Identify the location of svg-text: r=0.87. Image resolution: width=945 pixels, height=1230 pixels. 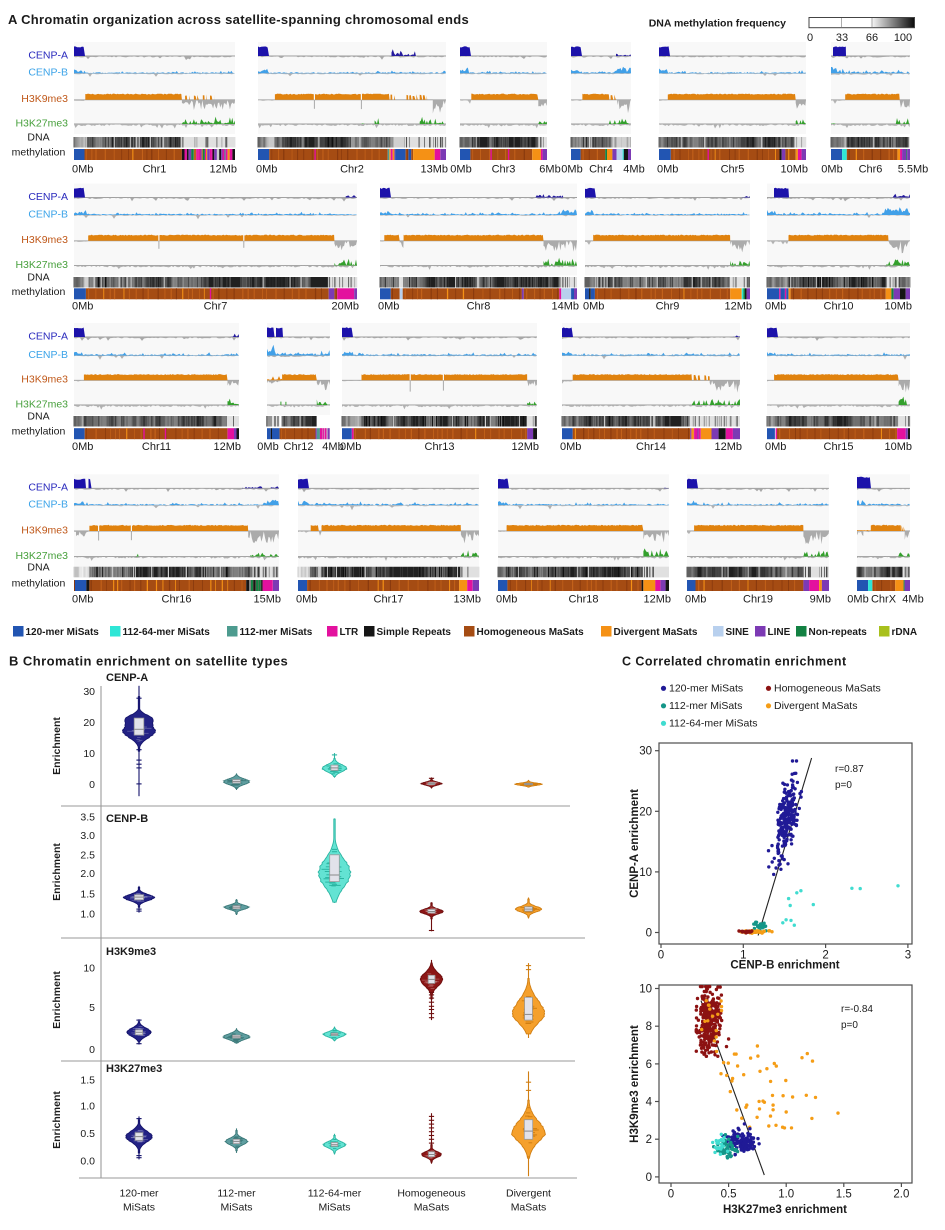
(849, 769).